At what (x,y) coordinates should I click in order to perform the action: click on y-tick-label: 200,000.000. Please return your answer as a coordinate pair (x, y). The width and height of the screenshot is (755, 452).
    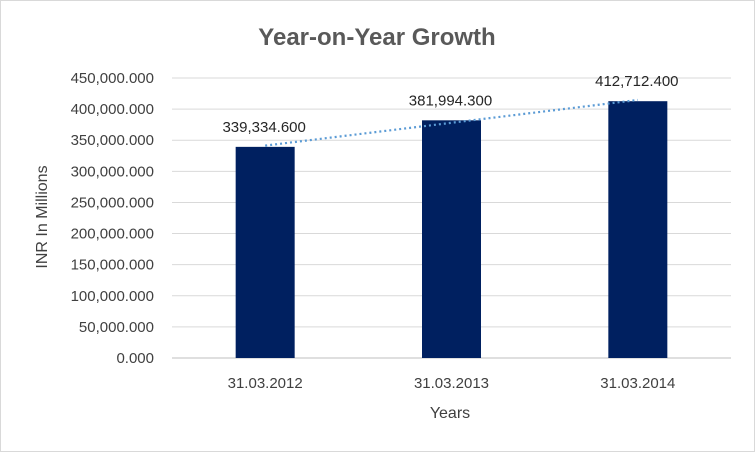
    Looking at the image, I should click on (112, 234).